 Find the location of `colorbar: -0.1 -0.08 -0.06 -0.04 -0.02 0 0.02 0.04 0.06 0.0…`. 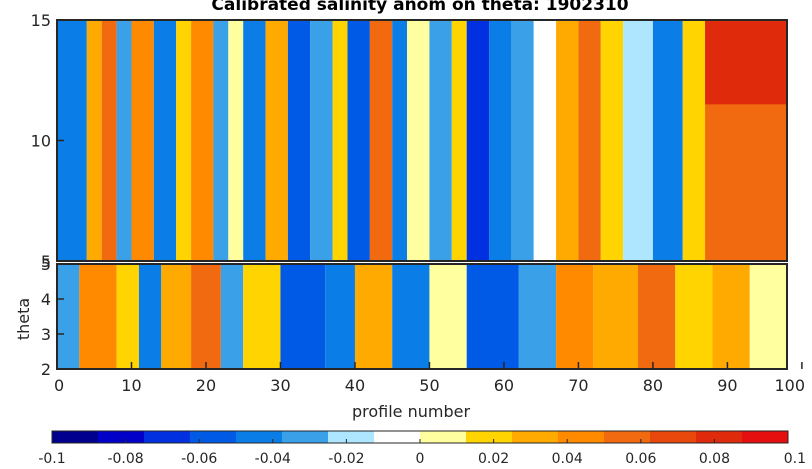

colorbar: -0.1 -0.08 -0.06 -0.04 -0.02 0 0.02 0.04 0.06 0.0… is located at coordinates (422, 448).